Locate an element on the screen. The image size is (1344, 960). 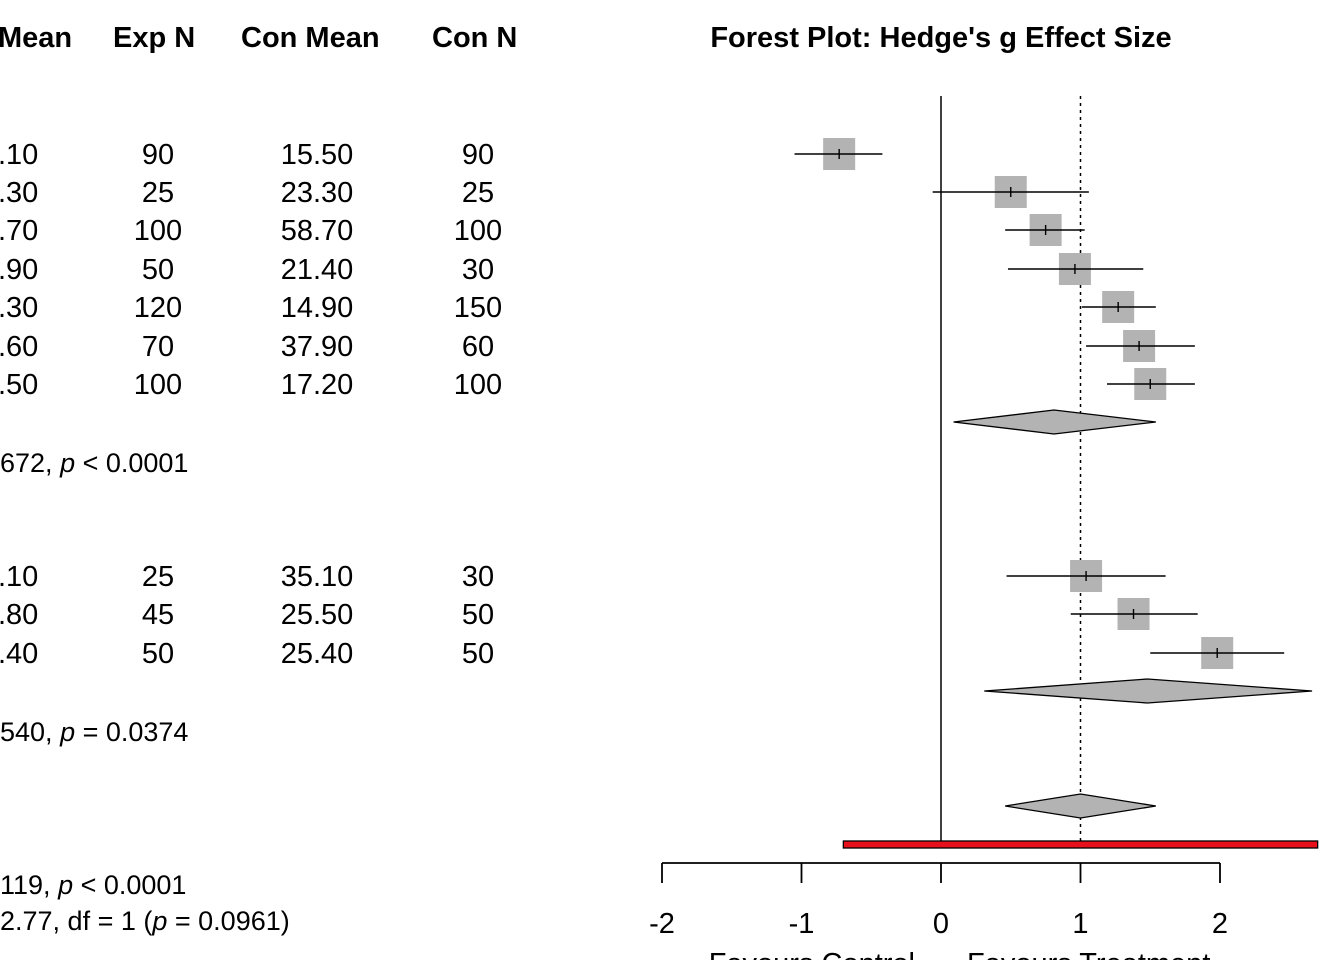
x-tick-label: 2 is located at coordinates (1220, 924).